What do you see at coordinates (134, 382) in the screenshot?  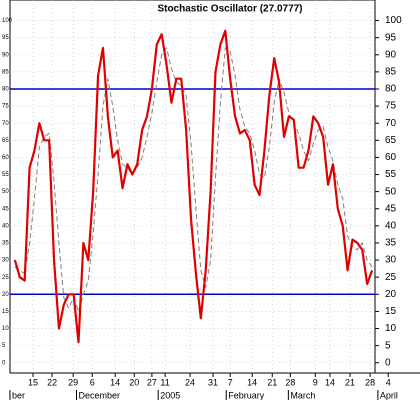 I see `x-tick-label: 20` at bounding box center [134, 382].